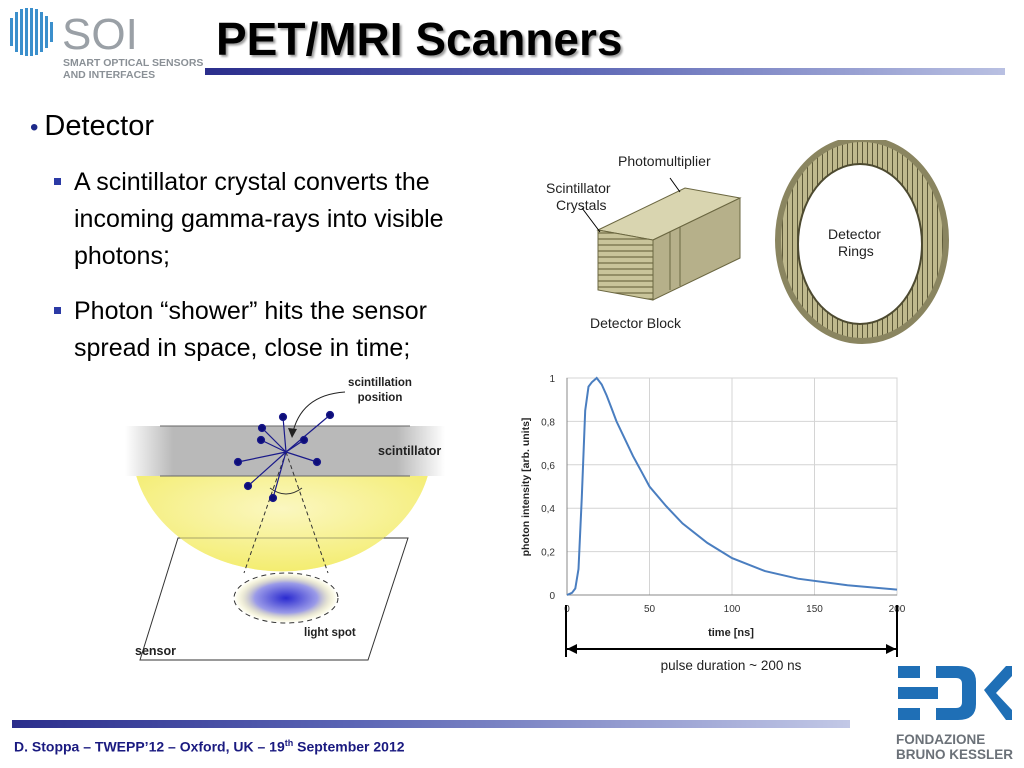 Image resolution: width=1024 pixels, height=768 pixels. Describe the element at coordinates (409, 451) in the screenshot. I see `label-scintillator: scintillator` at that location.